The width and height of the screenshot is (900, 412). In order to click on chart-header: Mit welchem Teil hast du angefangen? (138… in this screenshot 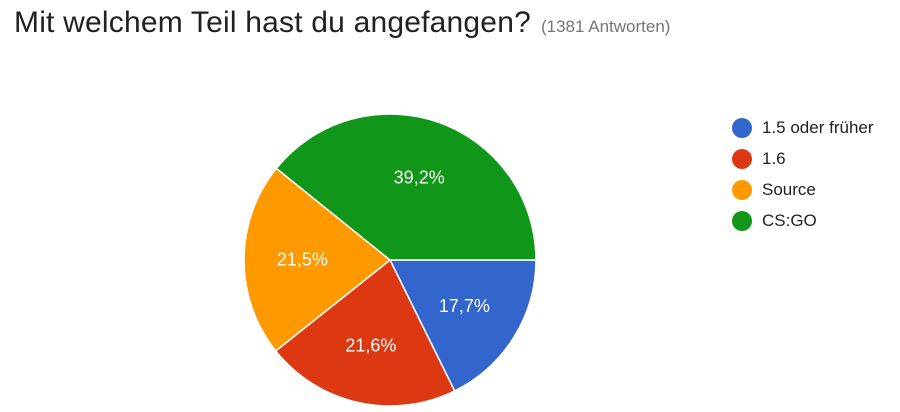, I will do `click(342, 23)`.